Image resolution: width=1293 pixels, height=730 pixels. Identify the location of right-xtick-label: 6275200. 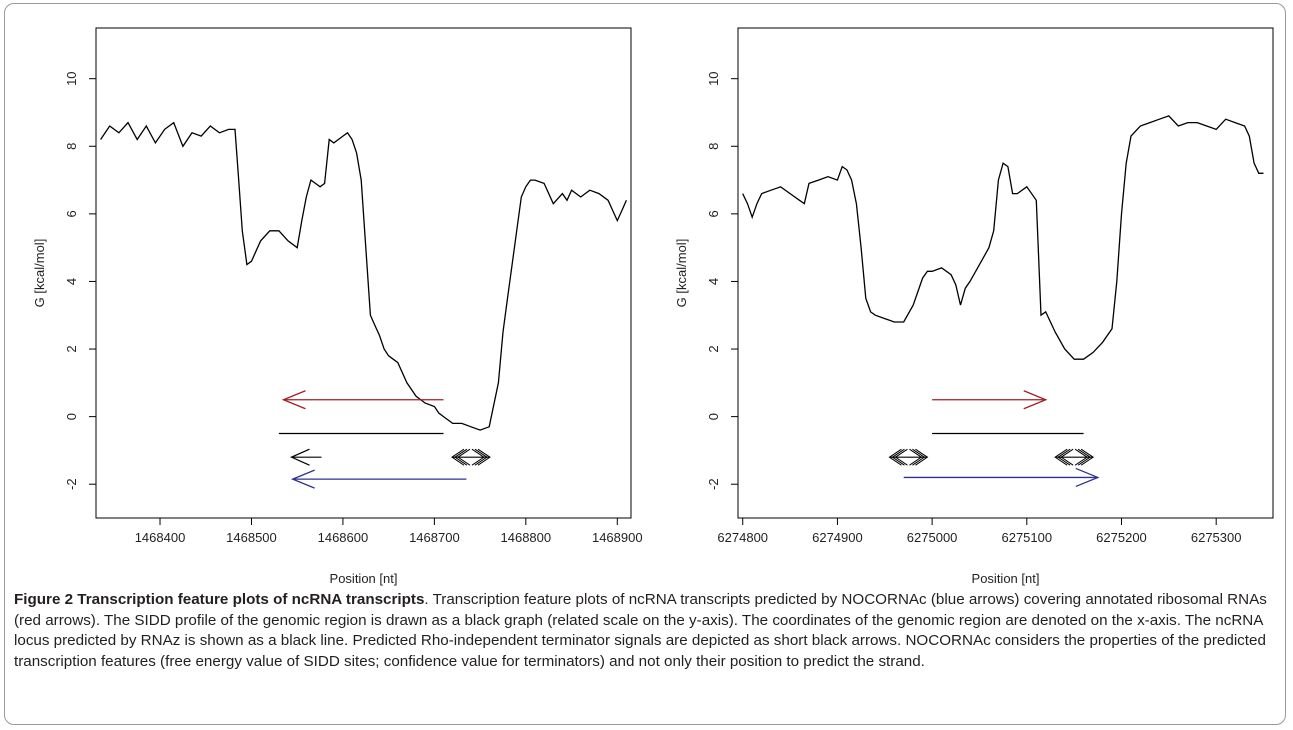
(1121, 537).